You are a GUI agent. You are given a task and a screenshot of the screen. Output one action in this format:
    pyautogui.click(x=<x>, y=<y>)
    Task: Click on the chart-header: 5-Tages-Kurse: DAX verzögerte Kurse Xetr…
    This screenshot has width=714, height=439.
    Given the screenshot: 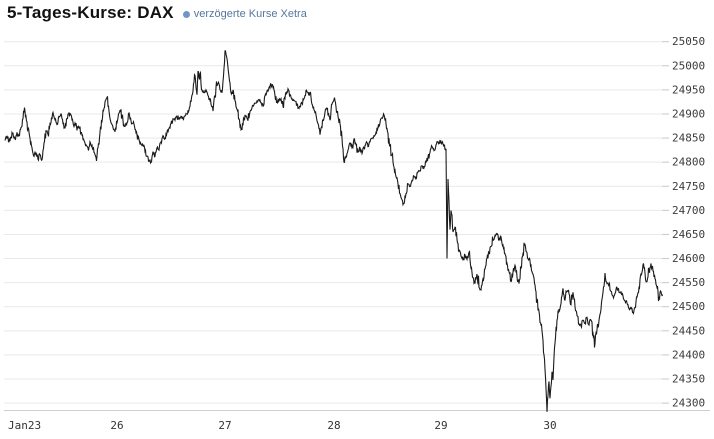 What is the action you would take?
    pyautogui.click(x=157, y=13)
    